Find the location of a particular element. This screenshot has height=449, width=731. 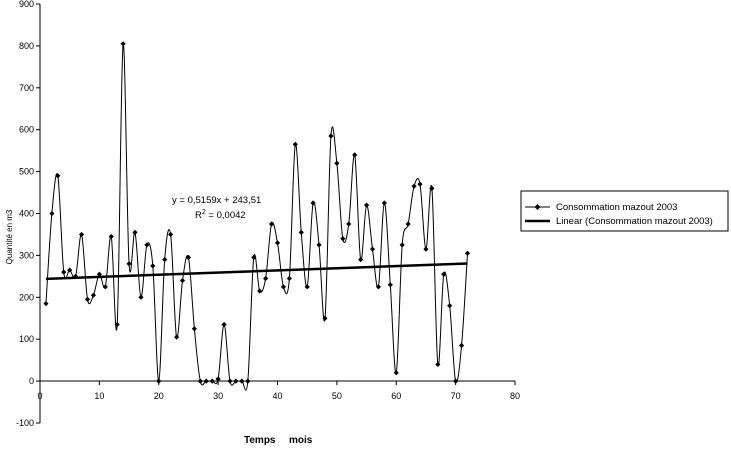

x-tick-label: 70 is located at coordinates (456, 396).